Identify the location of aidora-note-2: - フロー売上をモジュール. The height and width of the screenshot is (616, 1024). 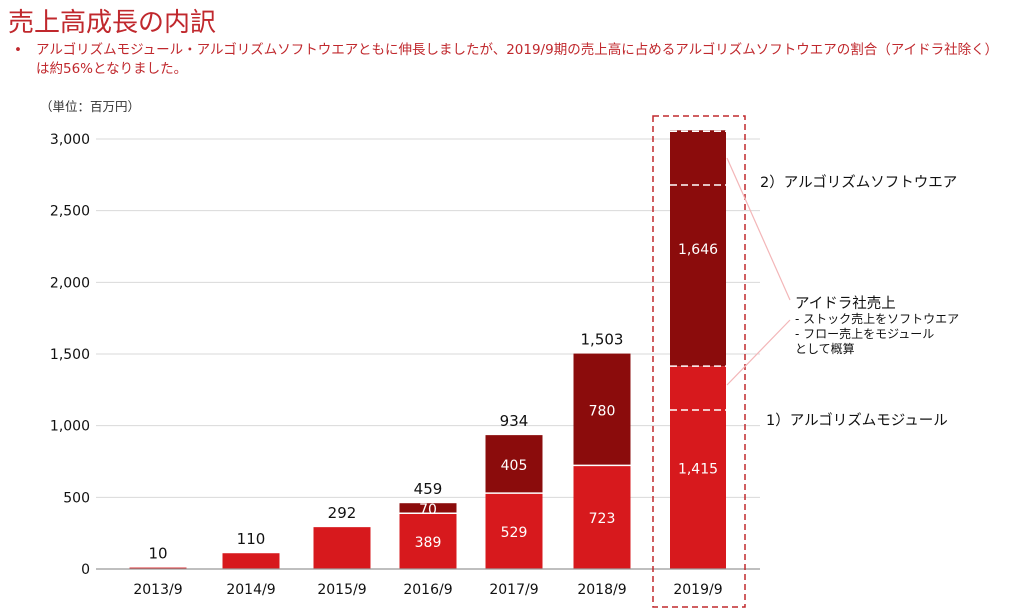
(865, 334).